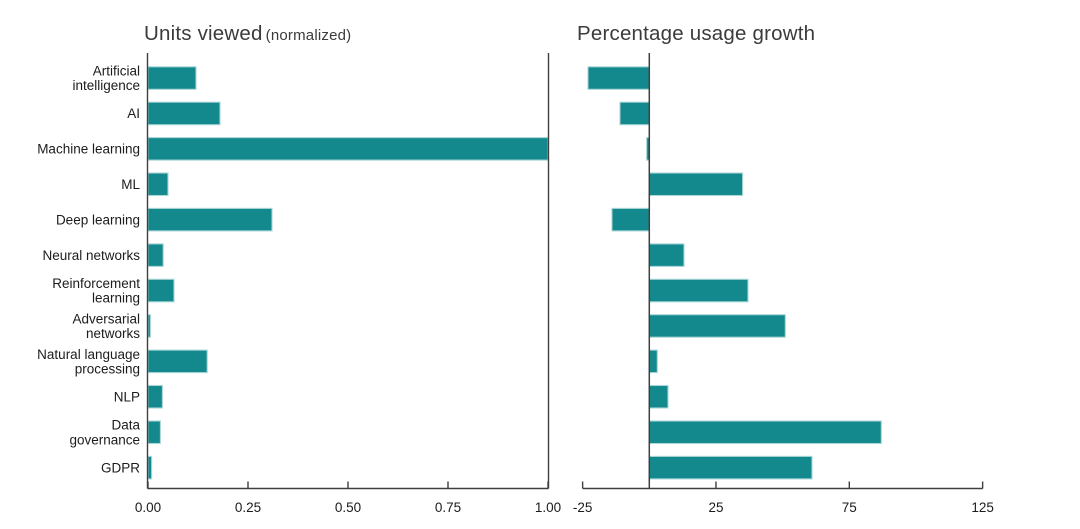  Describe the element at coordinates (130, 184) in the screenshot. I see `category-label-ml: ML` at that location.